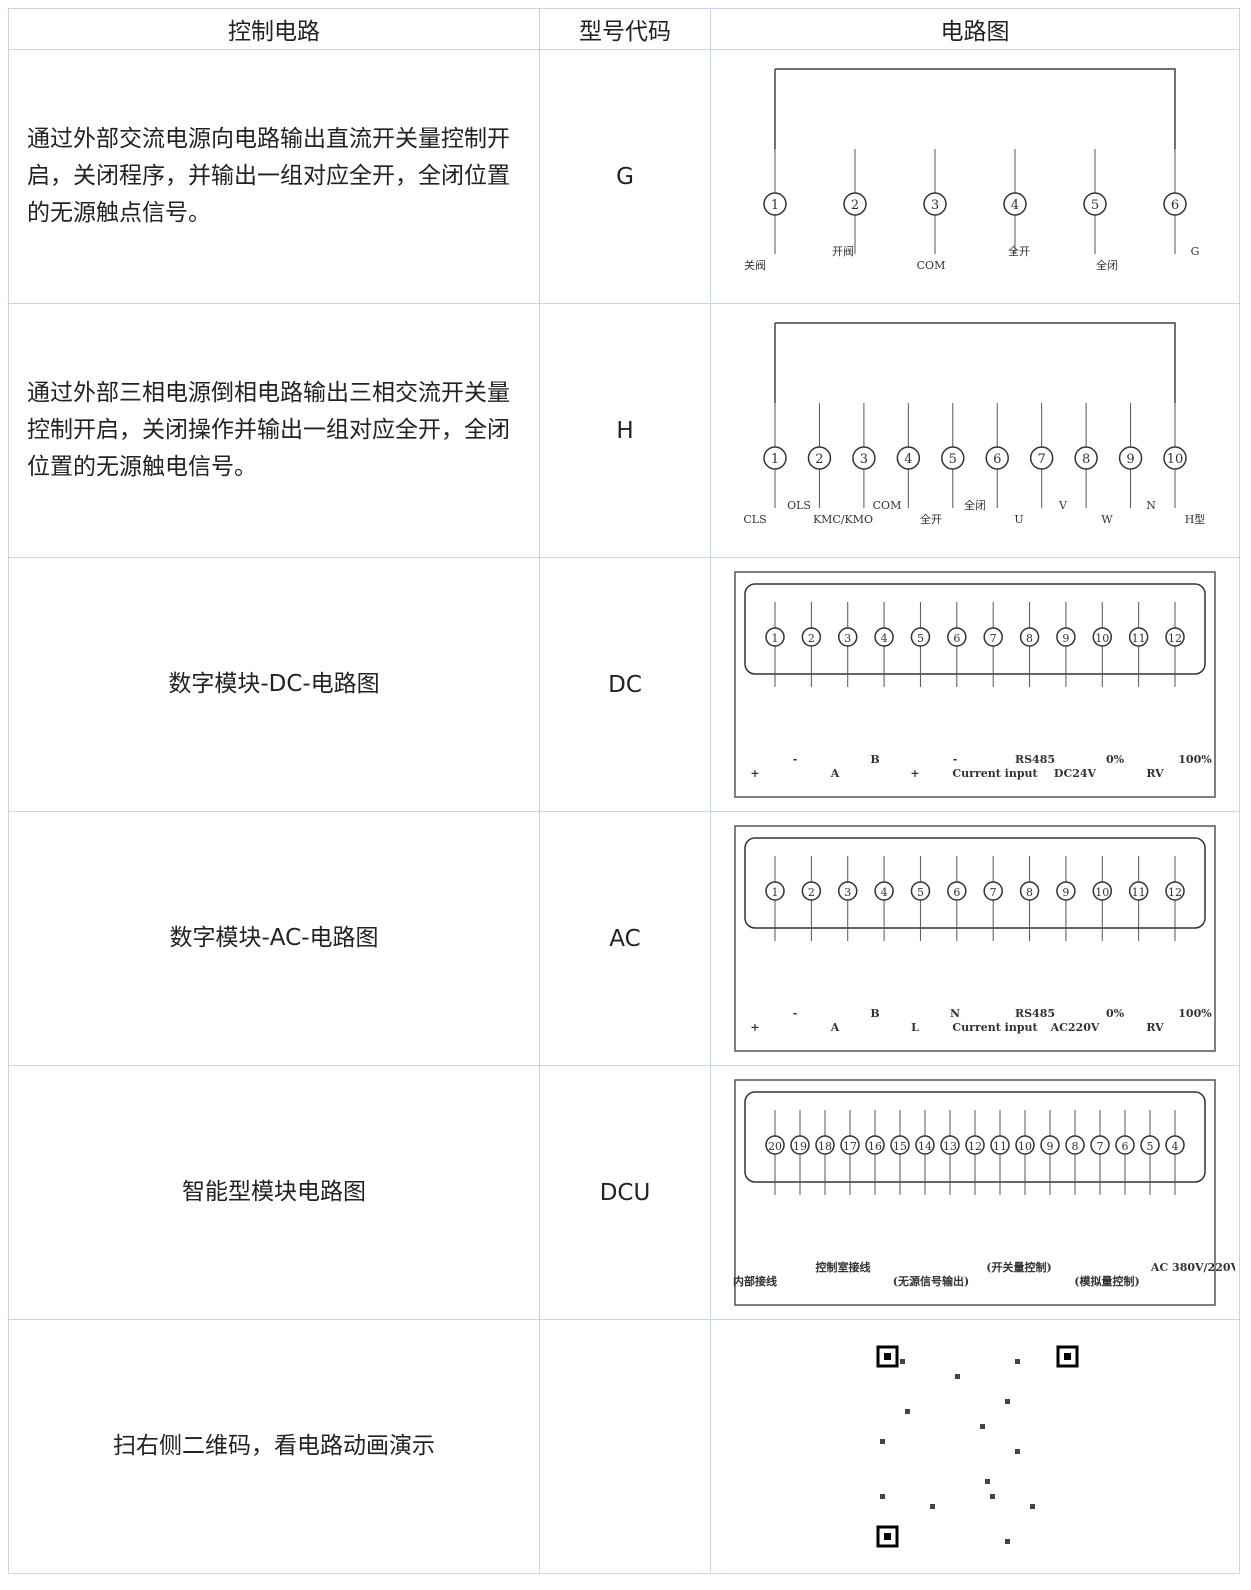 This screenshot has width=1251, height=1590. I want to click on diagram-label: A, so click(835, 773).